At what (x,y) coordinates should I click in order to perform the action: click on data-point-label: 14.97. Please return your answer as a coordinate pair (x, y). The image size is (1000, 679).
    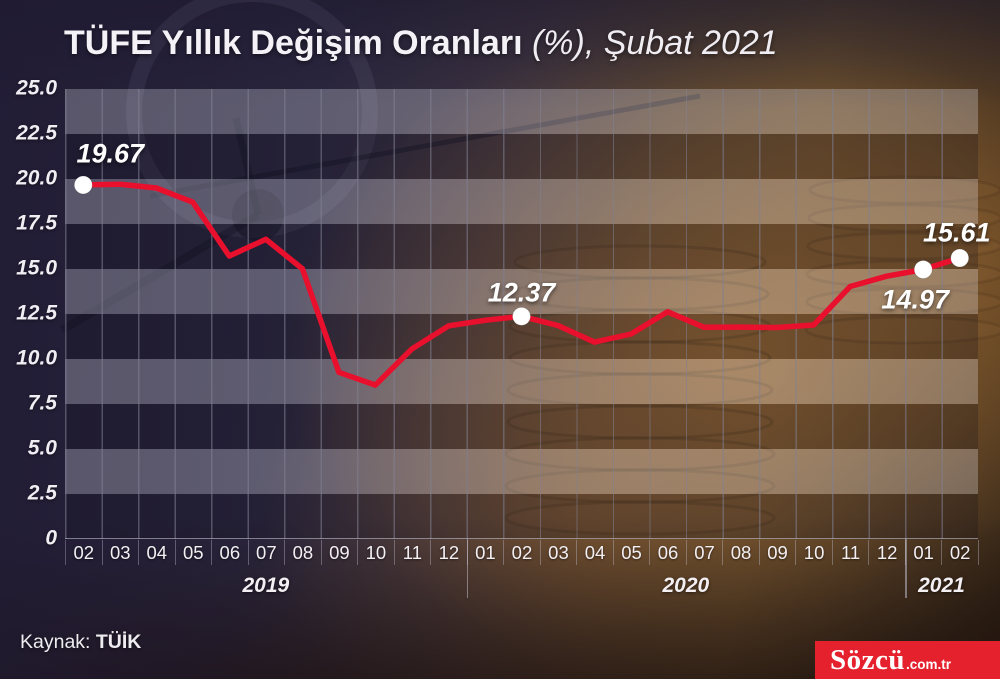
    Looking at the image, I should click on (915, 299).